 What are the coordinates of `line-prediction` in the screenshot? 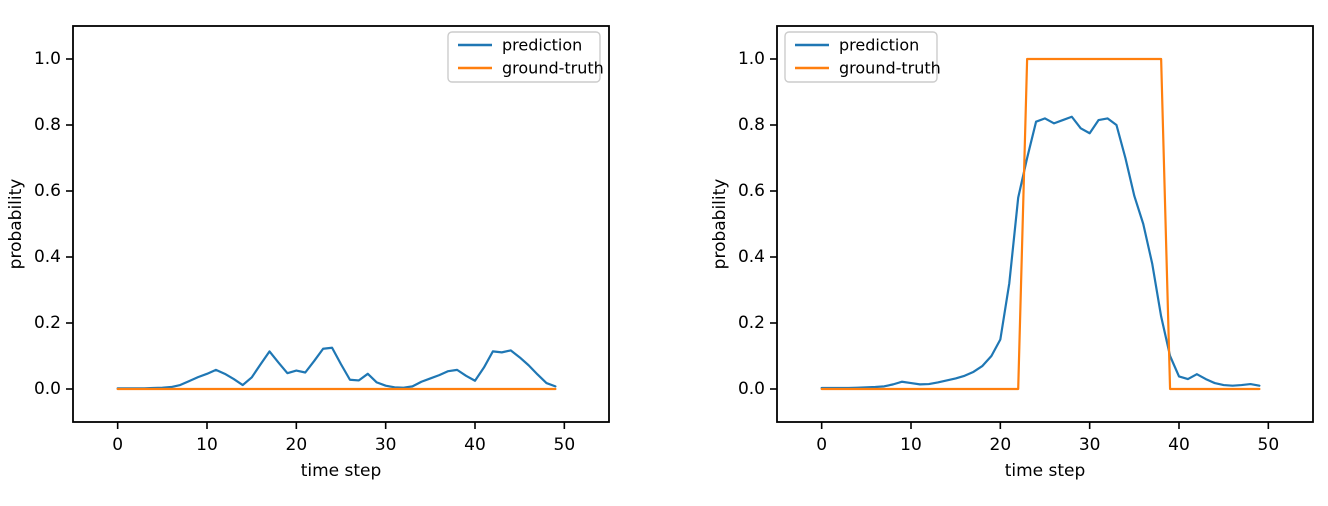 It's located at (336, 368).